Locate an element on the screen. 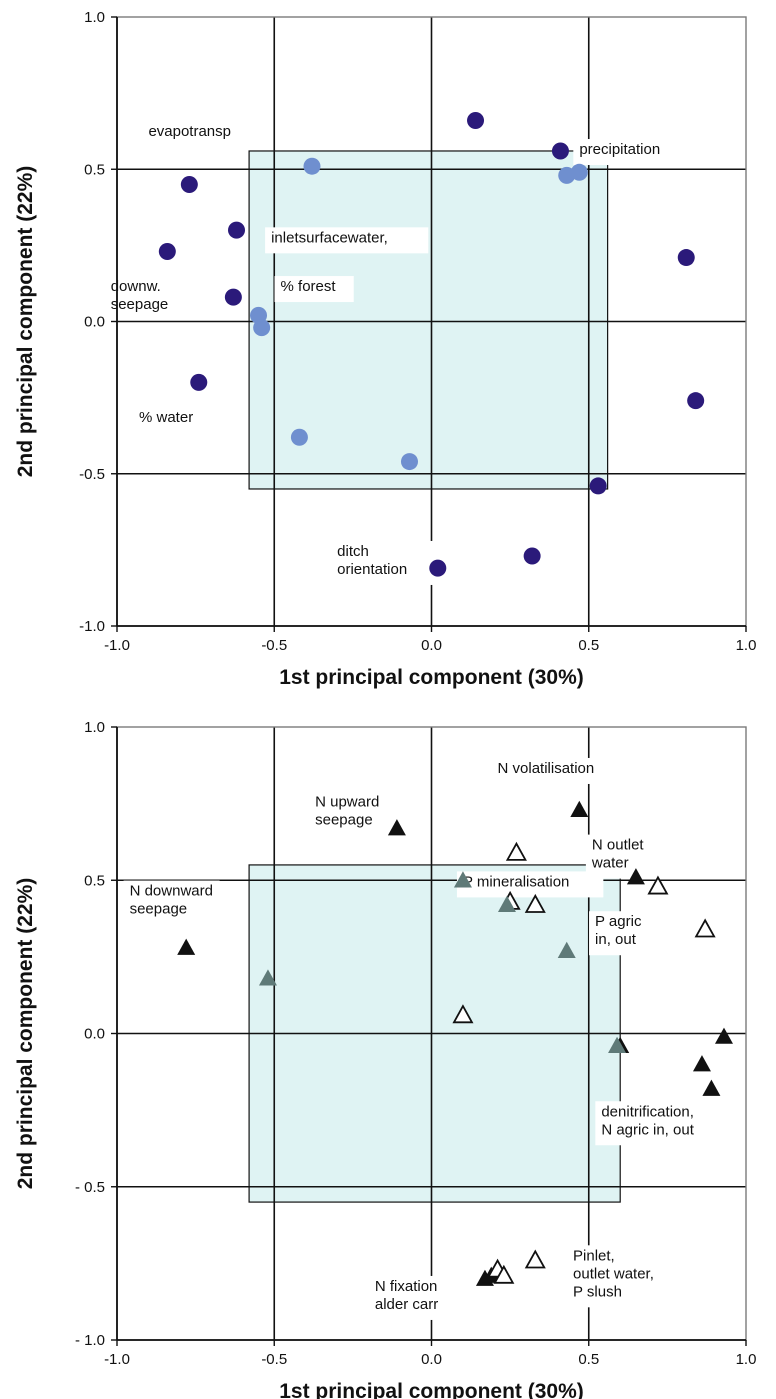 Image resolution: width=776 pixels, height=1399 pixels. annotation-label: P mineralisation is located at coordinates (516, 881).